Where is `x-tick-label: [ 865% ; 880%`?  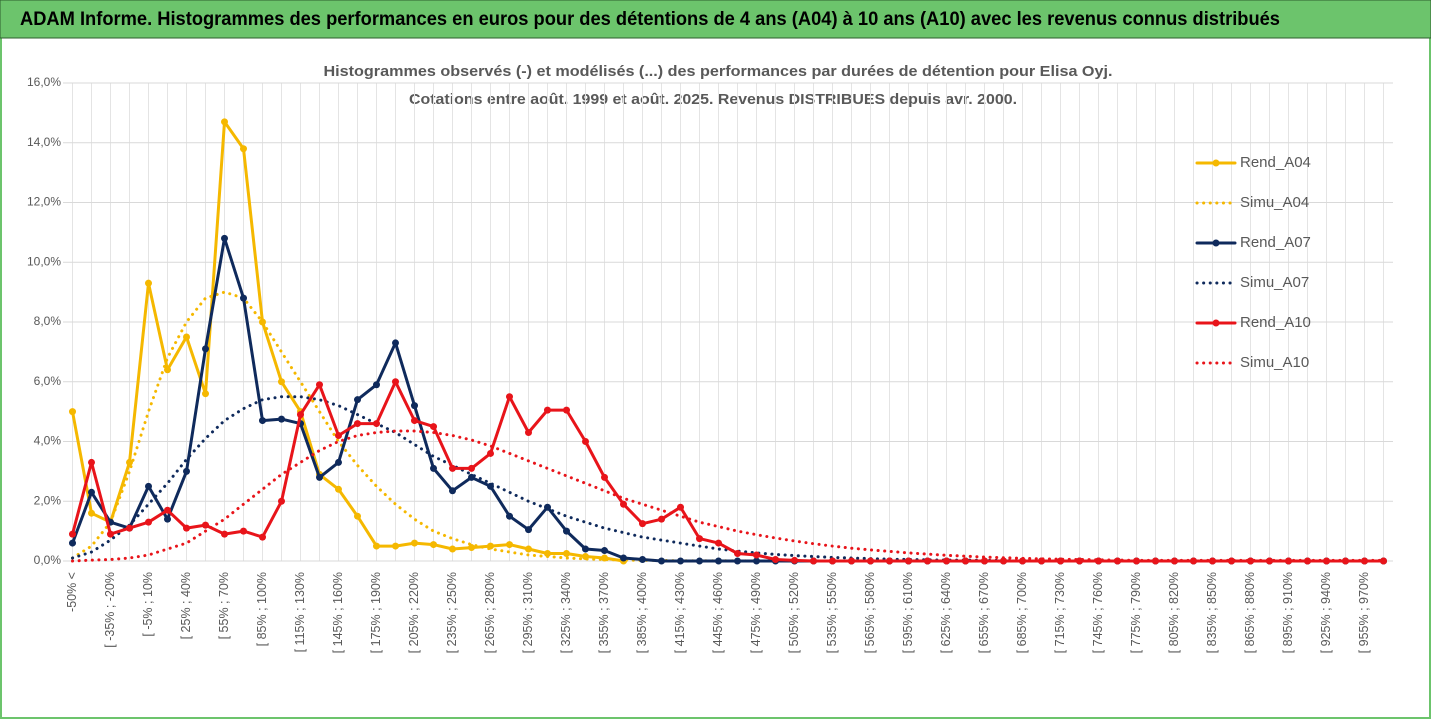
x-tick-label: [ 865% ; 880% is located at coordinates (1250, 612).